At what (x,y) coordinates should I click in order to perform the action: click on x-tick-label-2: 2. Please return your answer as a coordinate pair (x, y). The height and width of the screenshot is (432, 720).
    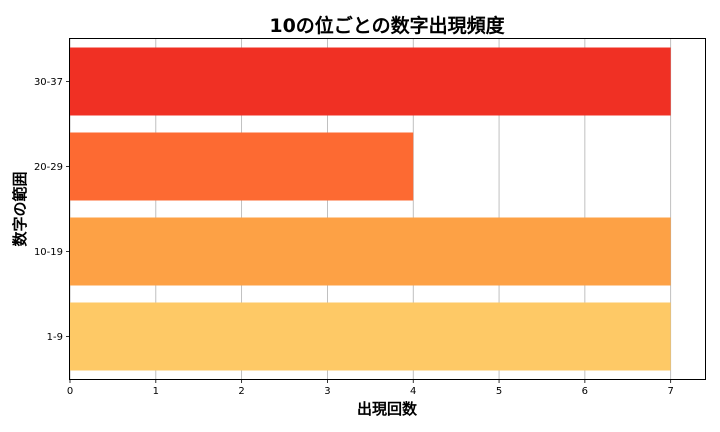
    Looking at the image, I should click on (241, 391).